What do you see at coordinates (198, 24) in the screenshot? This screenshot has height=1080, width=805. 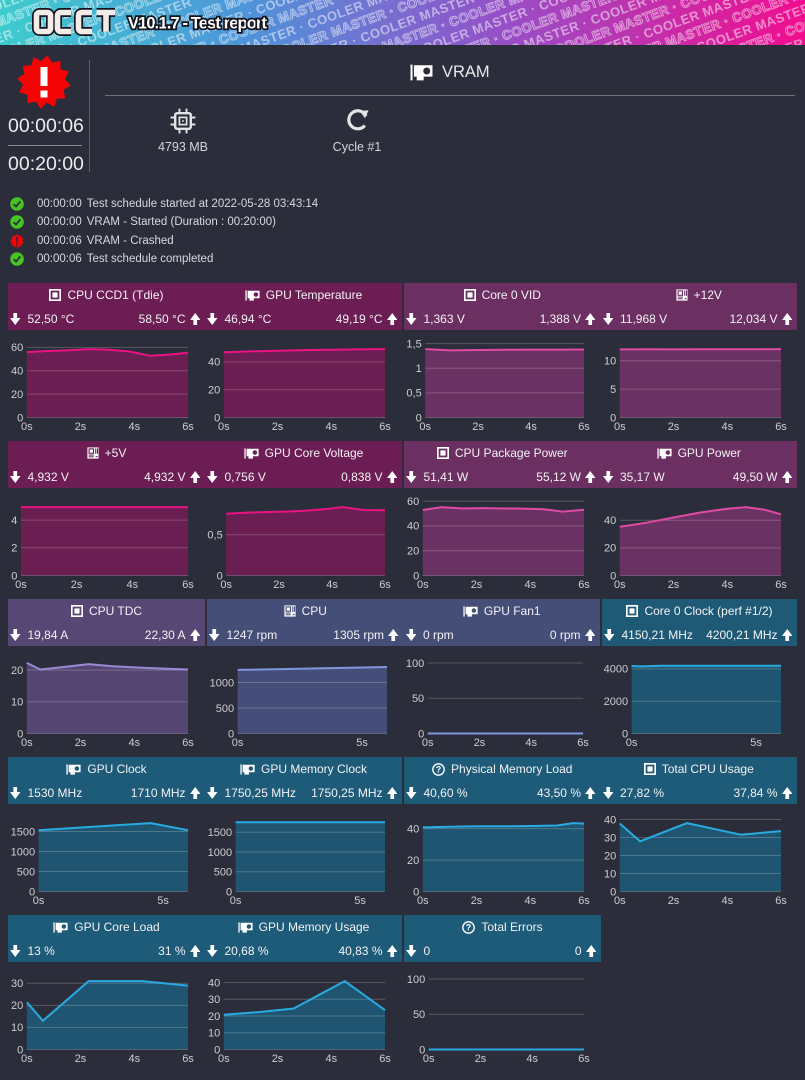 I see `svg-text: V10.1.7 - Test report` at bounding box center [198, 24].